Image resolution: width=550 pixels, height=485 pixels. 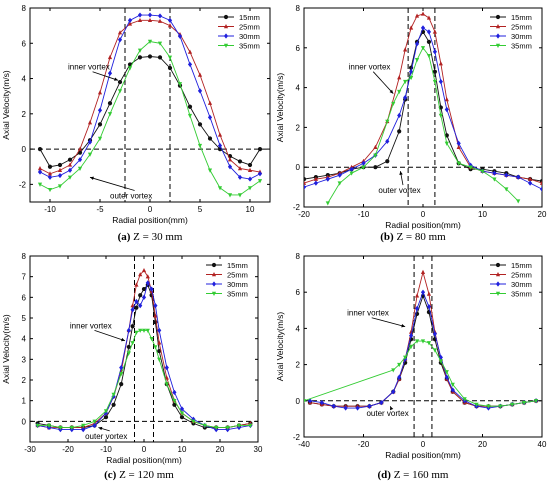 I want to click on series-line-25mm, so click(x=144, y=348).